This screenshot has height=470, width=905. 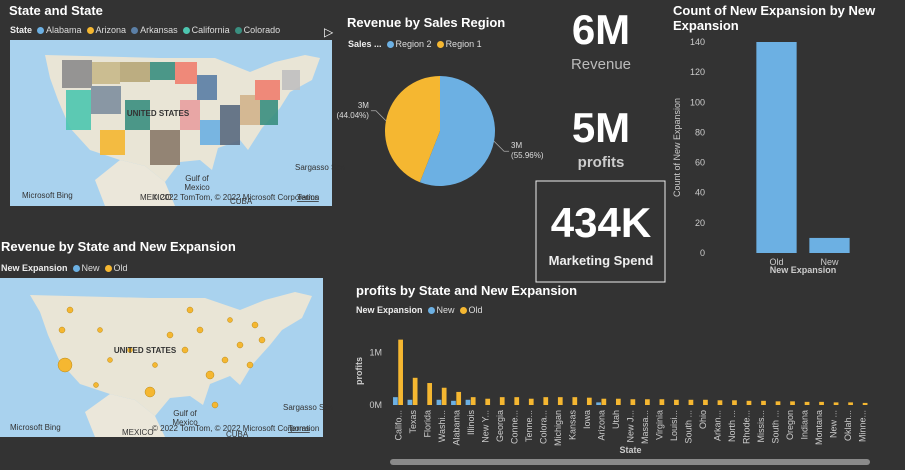 I want to click on y-axis-label: Count of New Expansion, so click(x=677, y=147).